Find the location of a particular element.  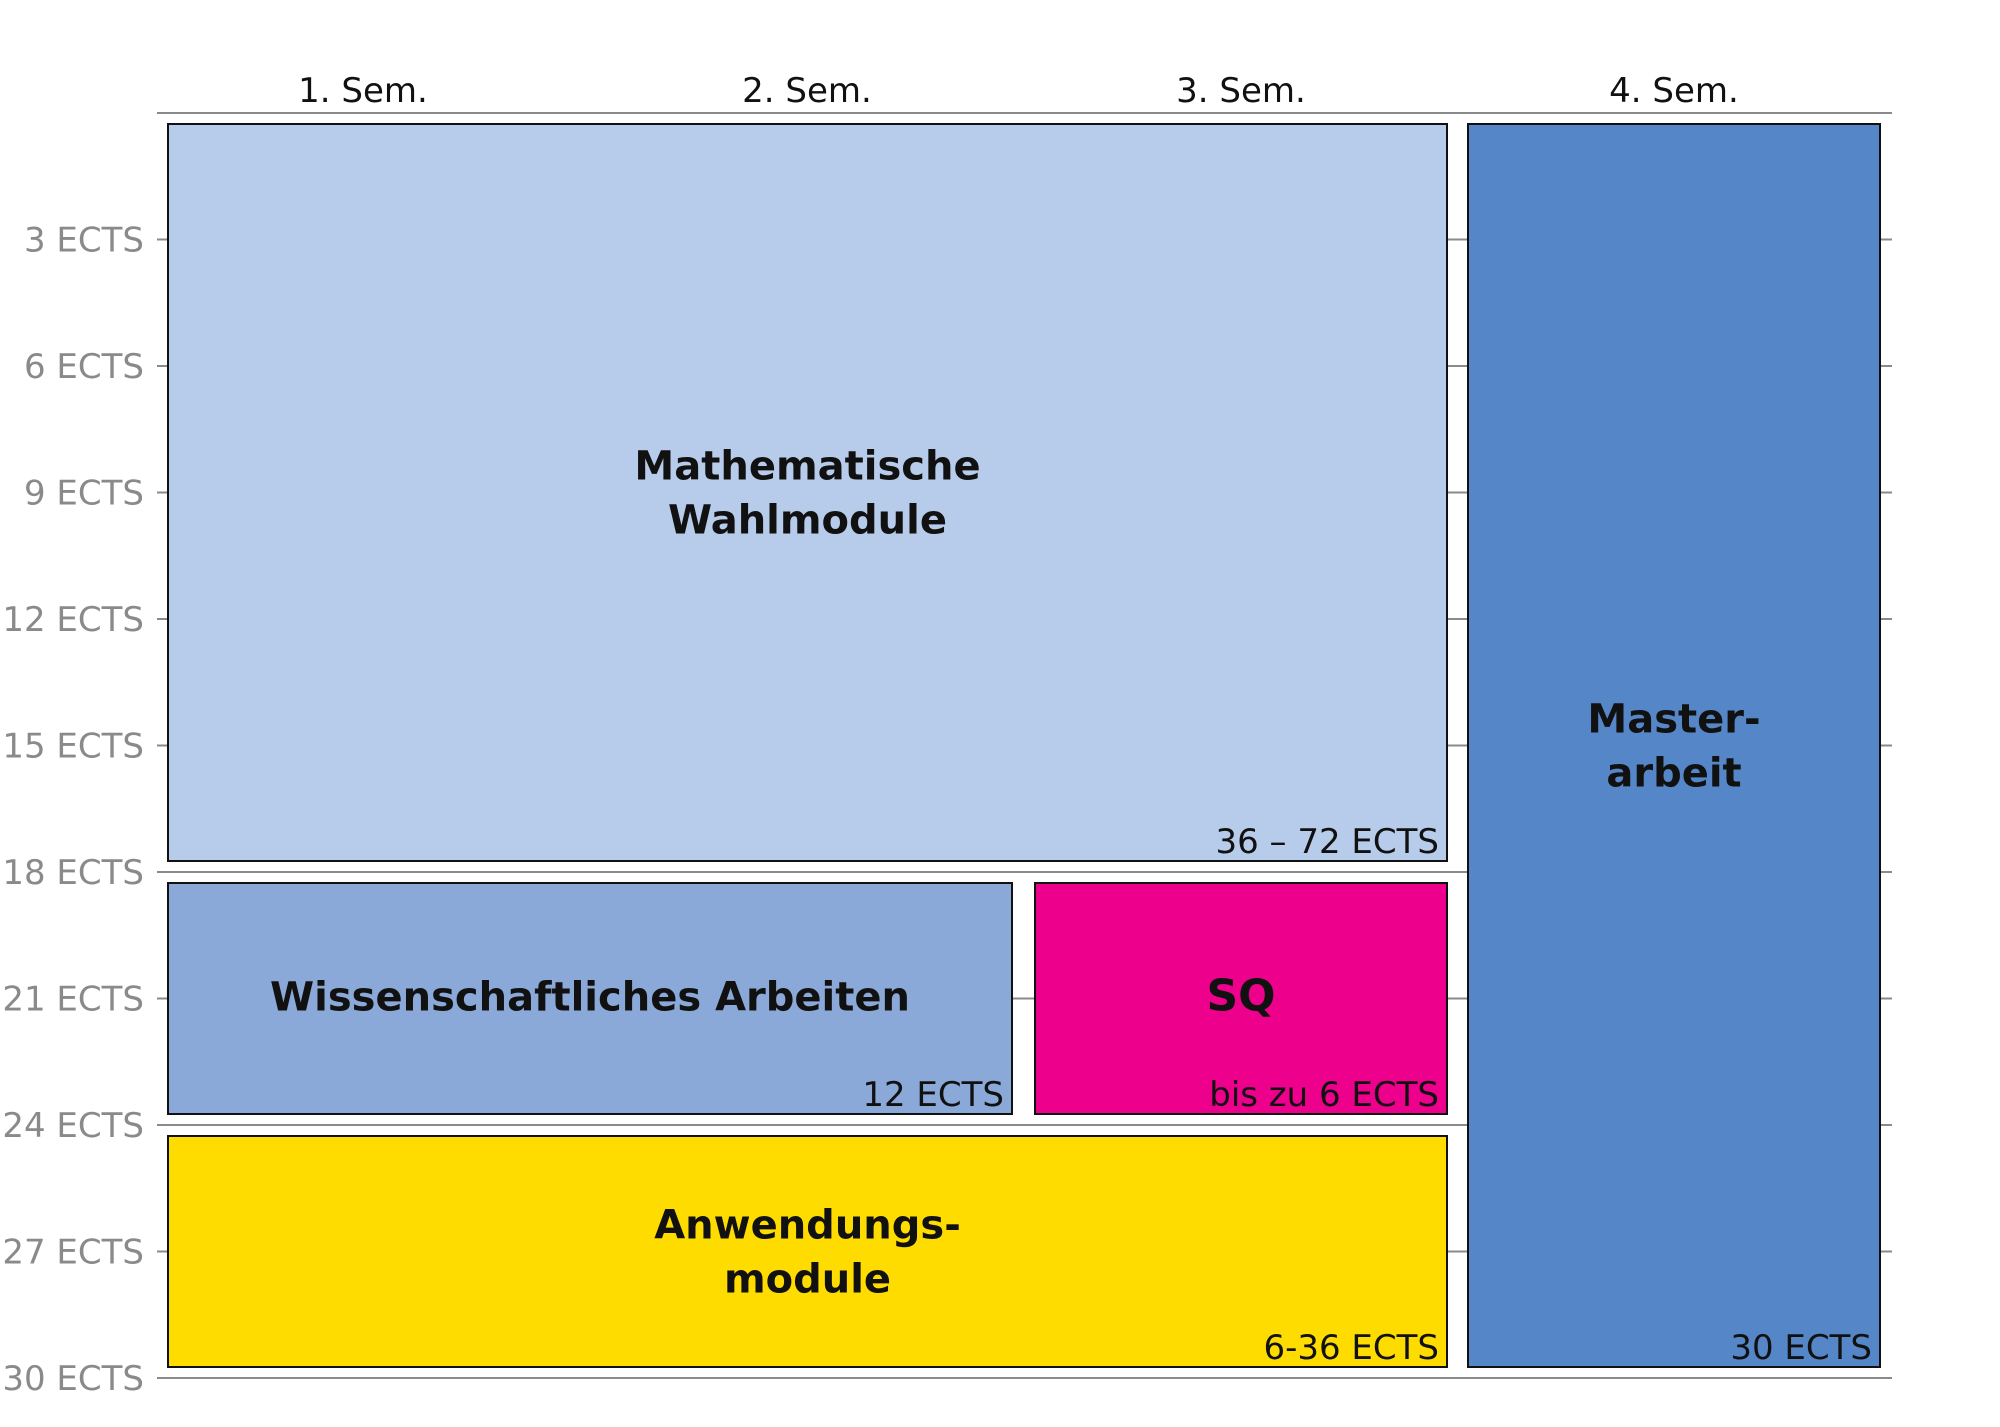

wissenschaftliches-arbeiten-title: Wissenschaftliches Arbeiten is located at coordinates (590, 998).